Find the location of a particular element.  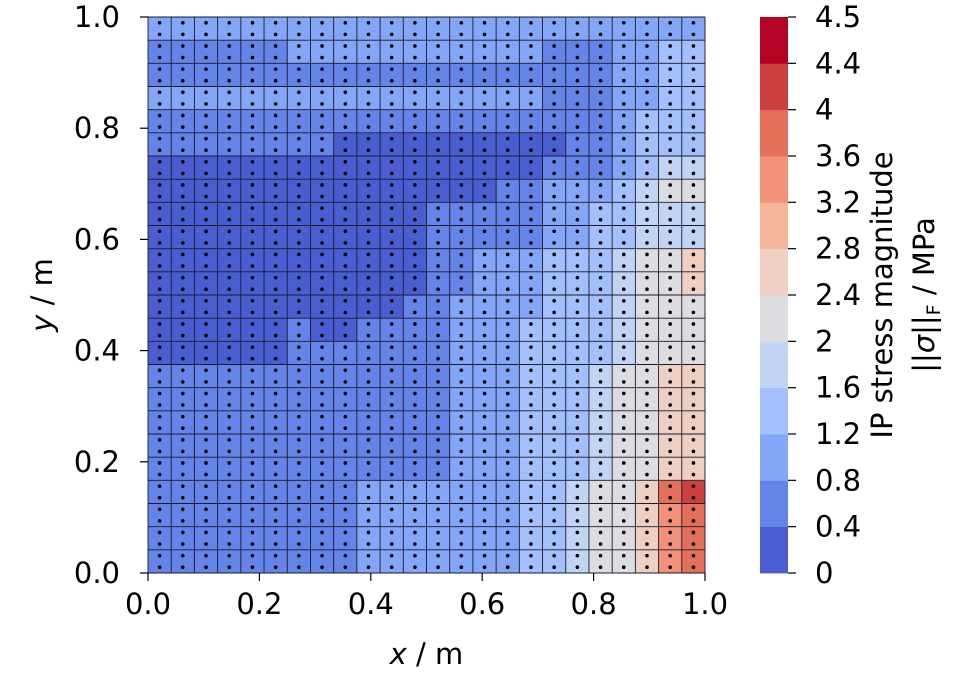

colorbar-segment is located at coordinates (774, 40).